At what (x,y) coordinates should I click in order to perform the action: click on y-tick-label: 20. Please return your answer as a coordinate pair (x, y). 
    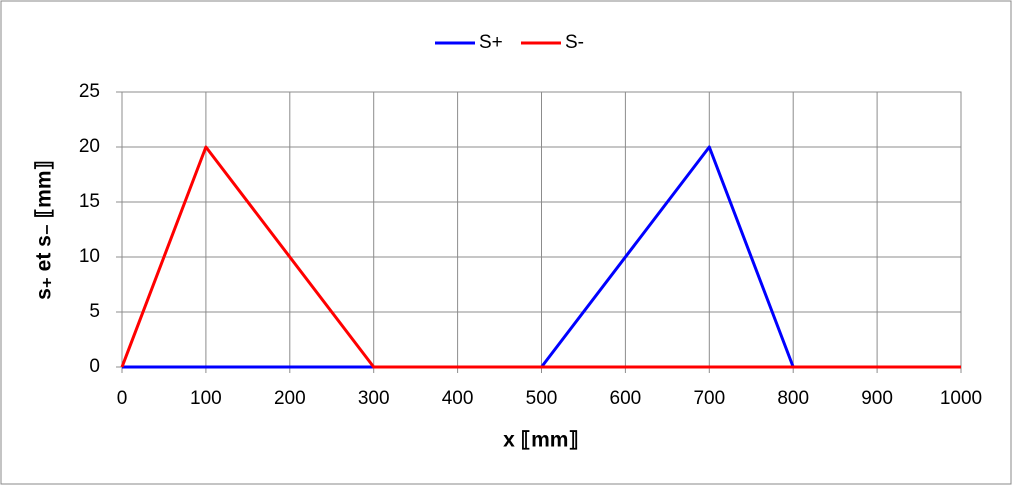
    Looking at the image, I should click on (89, 146).